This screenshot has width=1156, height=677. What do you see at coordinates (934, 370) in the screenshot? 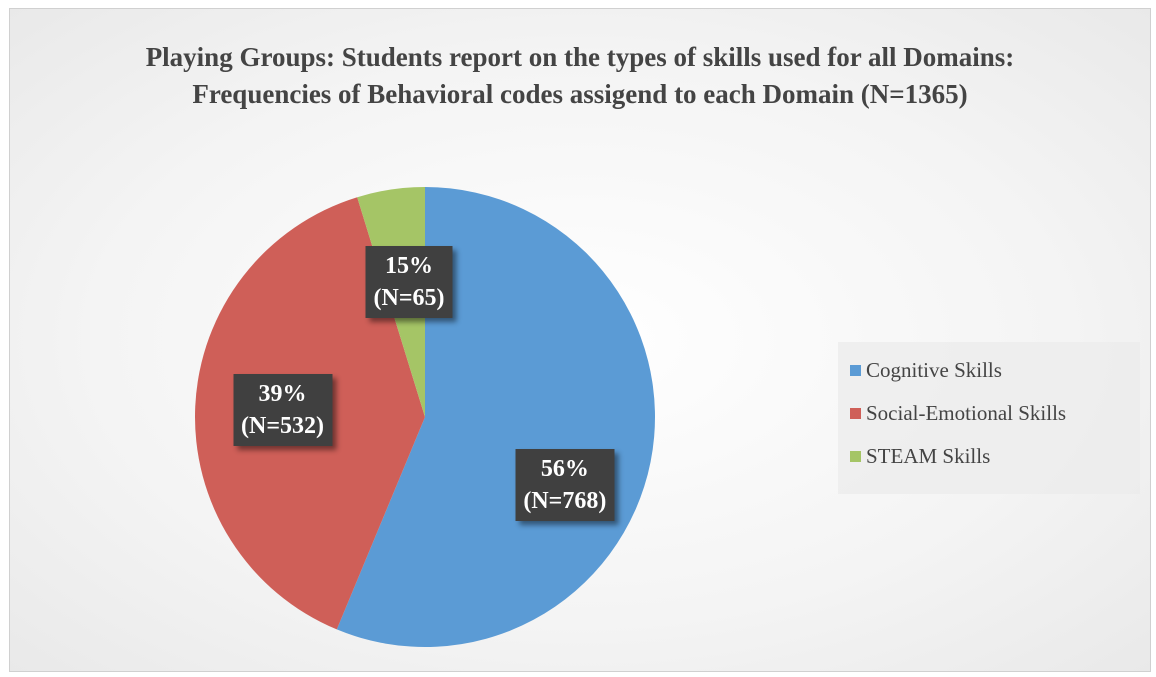
I see `legend-label: Cognitive Skills` at bounding box center [934, 370].